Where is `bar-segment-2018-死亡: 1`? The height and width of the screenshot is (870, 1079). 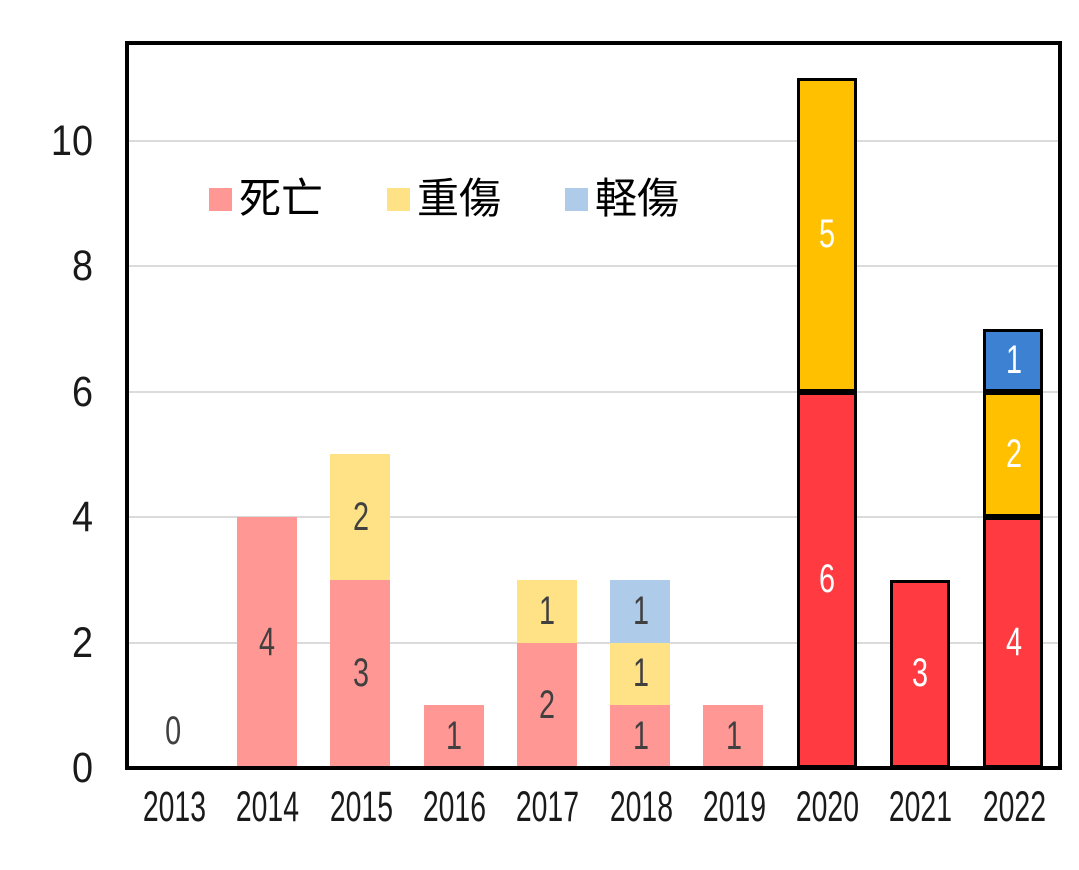
bar-segment-2018-死亡: 1 is located at coordinates (640, 736).